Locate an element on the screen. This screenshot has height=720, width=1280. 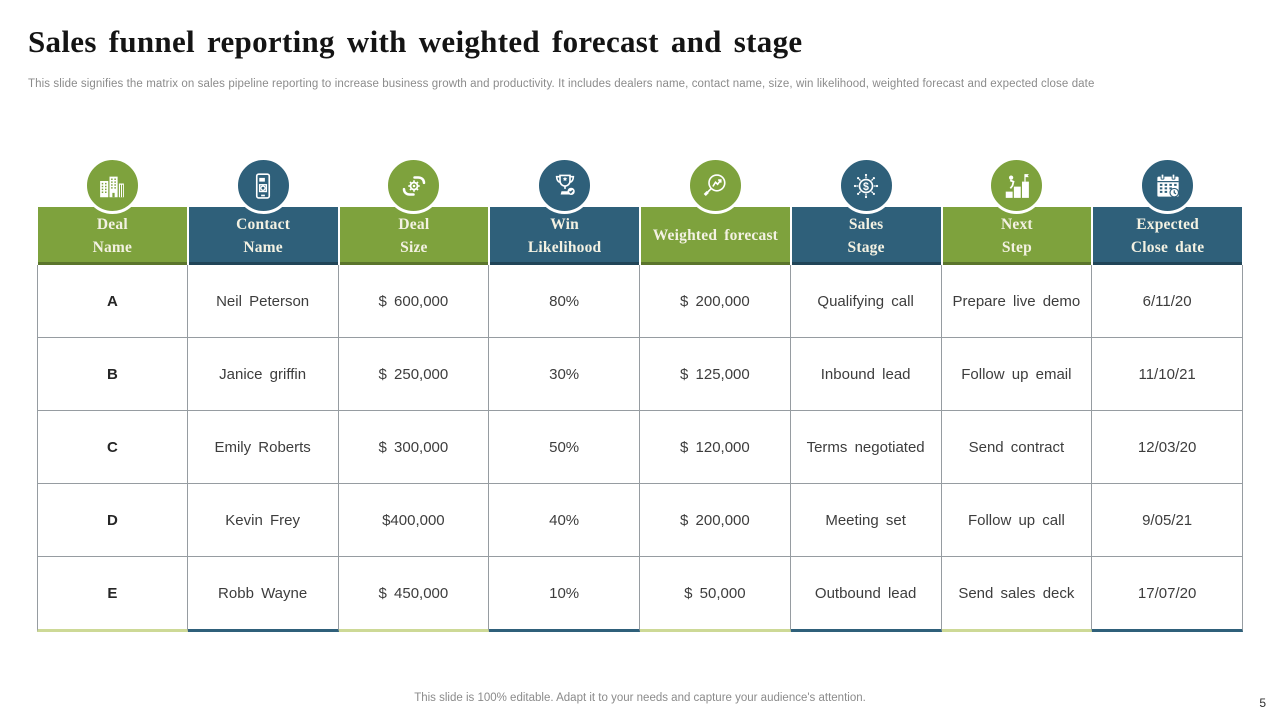
icon-cell-deal-size is located at coordinates (414, 181).